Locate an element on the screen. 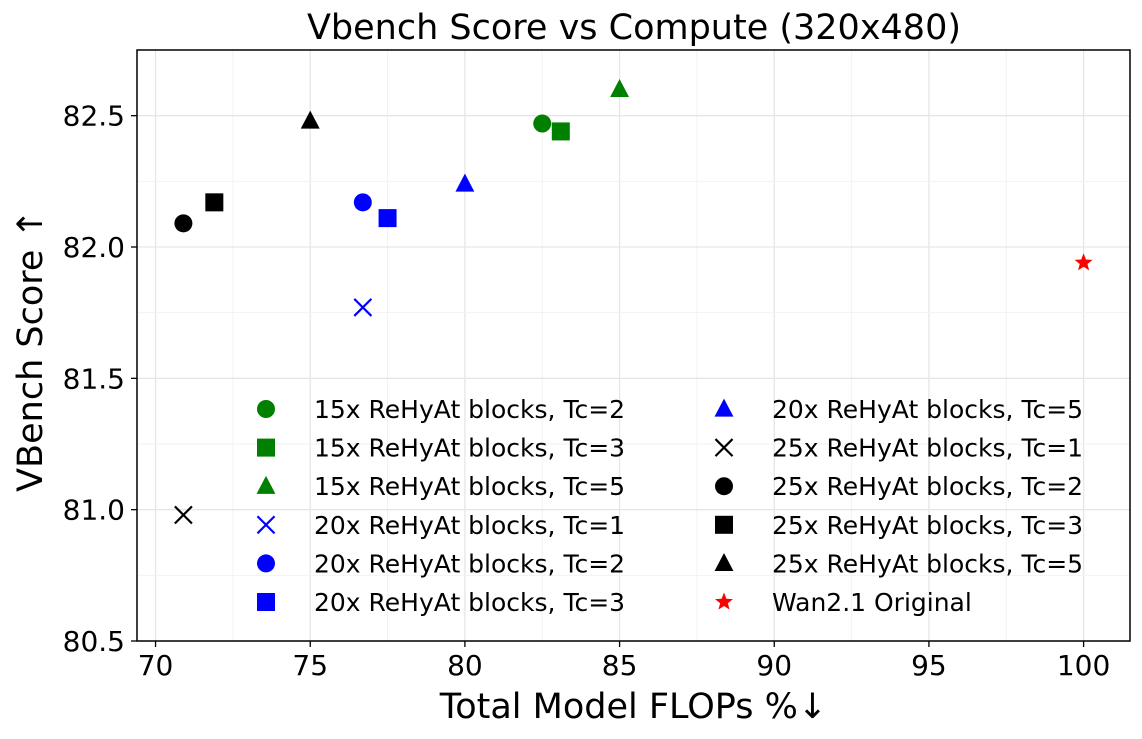  y-tick-label: 82.0 is located at coordinates (94, 247).